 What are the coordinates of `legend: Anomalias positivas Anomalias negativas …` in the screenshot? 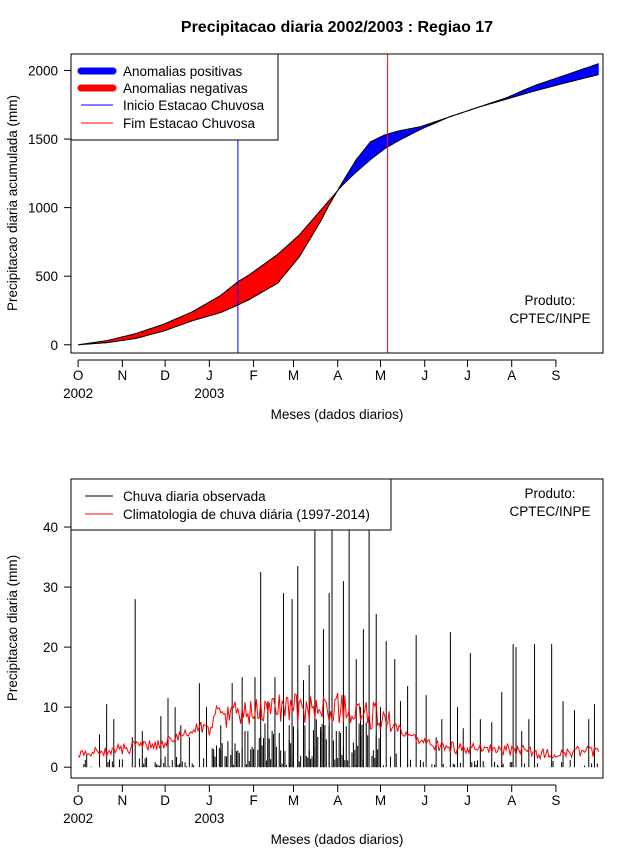 It's located at (174, 97).